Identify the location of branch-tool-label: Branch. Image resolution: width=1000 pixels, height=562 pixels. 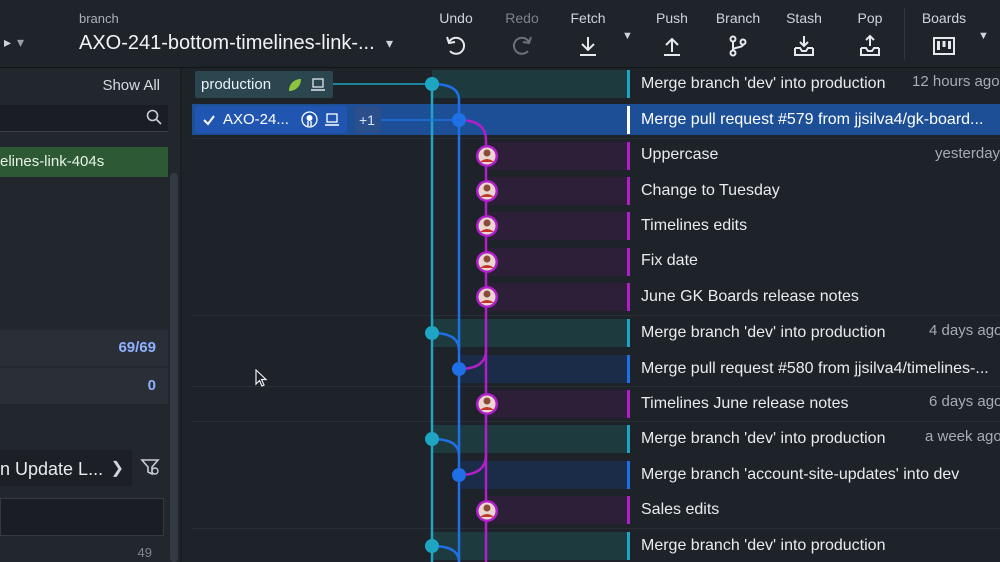
(738, 18).